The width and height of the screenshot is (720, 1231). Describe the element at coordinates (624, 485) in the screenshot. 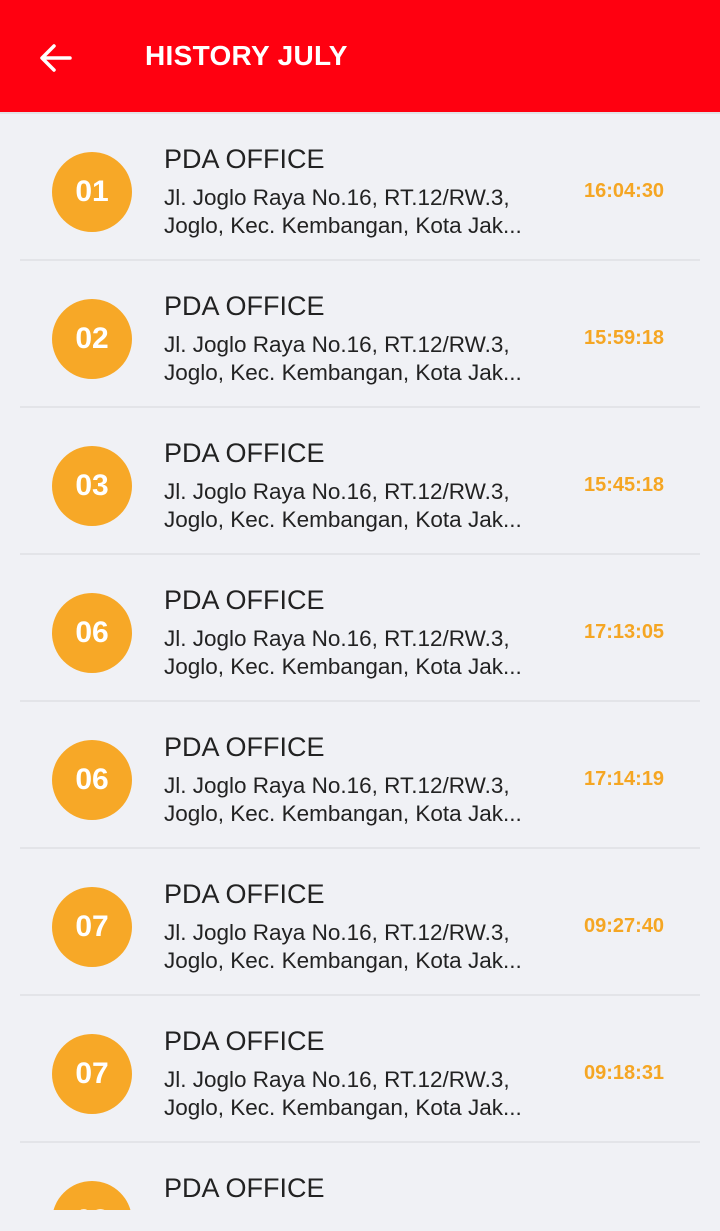

I see `check-time: 15:45:18` at that location.